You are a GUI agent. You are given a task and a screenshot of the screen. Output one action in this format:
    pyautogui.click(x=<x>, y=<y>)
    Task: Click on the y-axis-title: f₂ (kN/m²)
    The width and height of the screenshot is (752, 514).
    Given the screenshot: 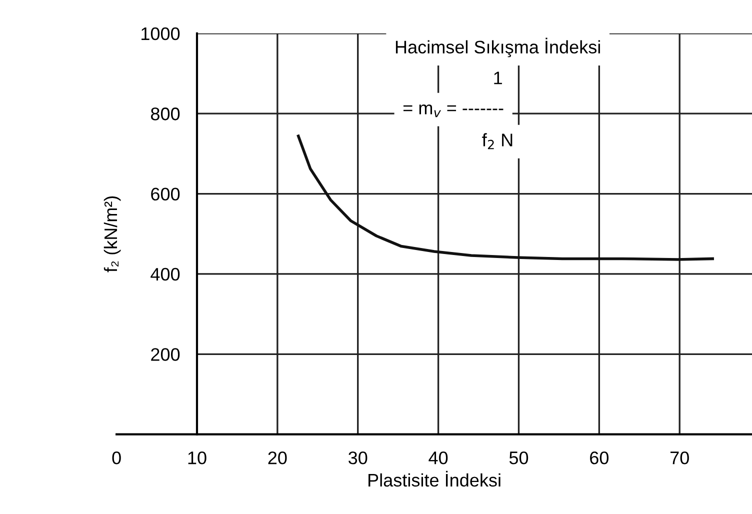 What is the action you would take?
    pyautogui.click(x=112, y=234)
    